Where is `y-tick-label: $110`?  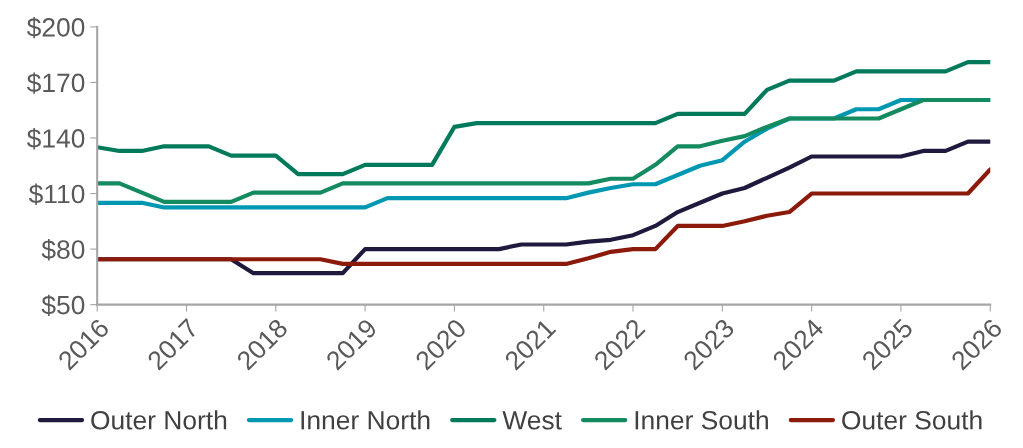 y-tick-label: $110 is located at coordinates (56, 194).